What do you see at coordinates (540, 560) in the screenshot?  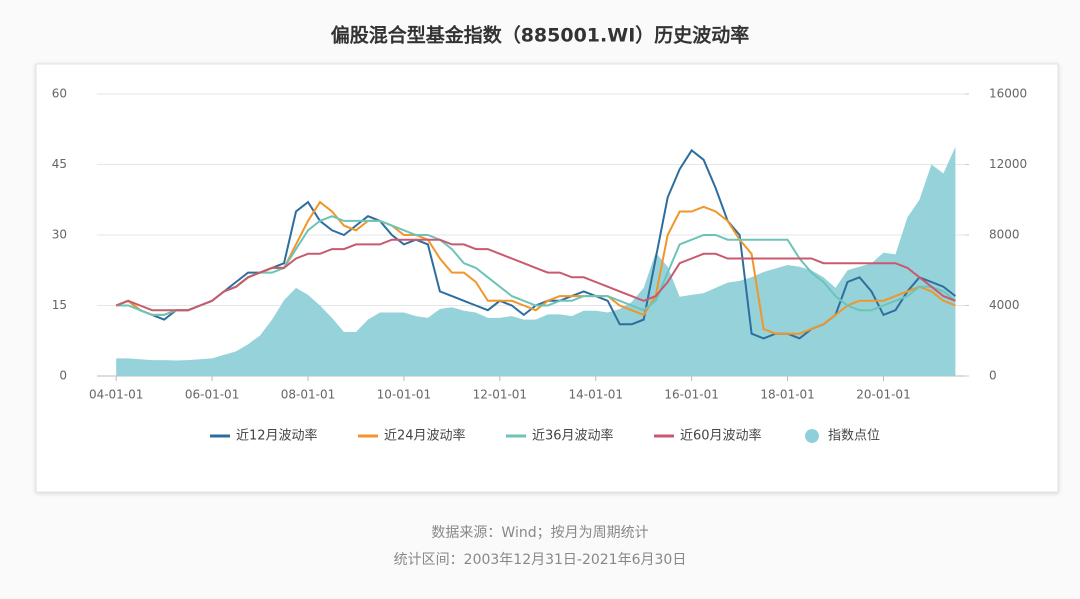 I see `range-note: 统计区间：2003年12月31日-2021年6月30日` at bounding box center [540, 560].